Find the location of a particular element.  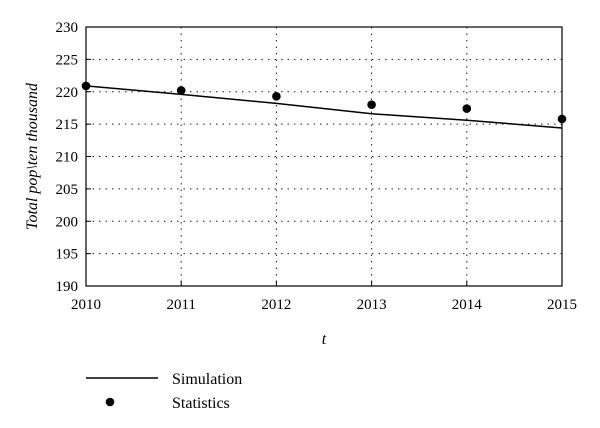

y-tick-label: 210 is located at coordinates (67, 158).